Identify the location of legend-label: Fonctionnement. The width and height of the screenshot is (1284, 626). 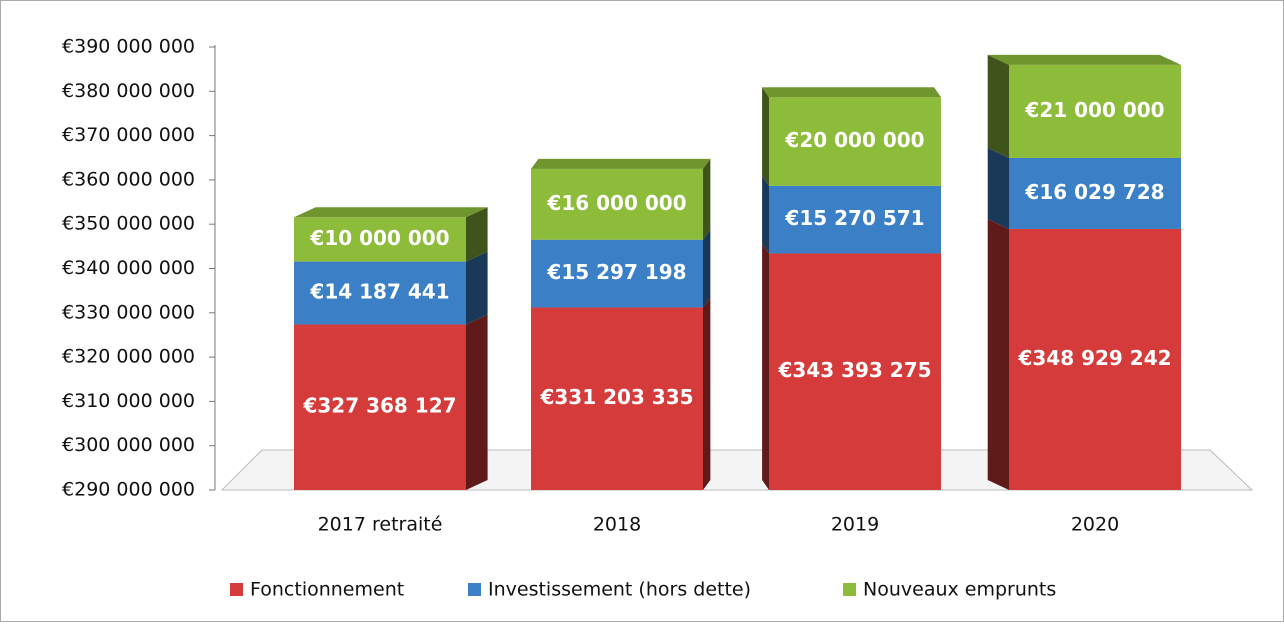
(327, 590).